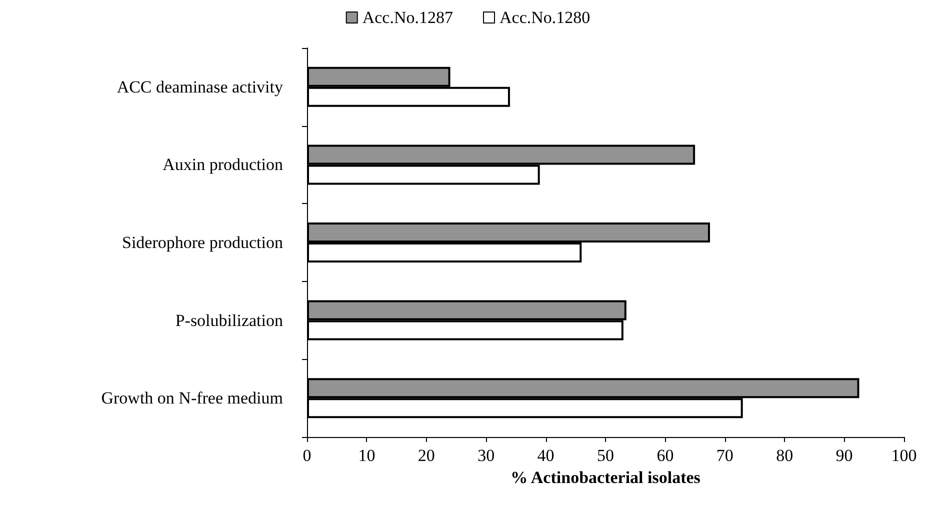 This screenshot has width=936, height=512. I want to click on x-tick-label: 10, so click(367, 455).